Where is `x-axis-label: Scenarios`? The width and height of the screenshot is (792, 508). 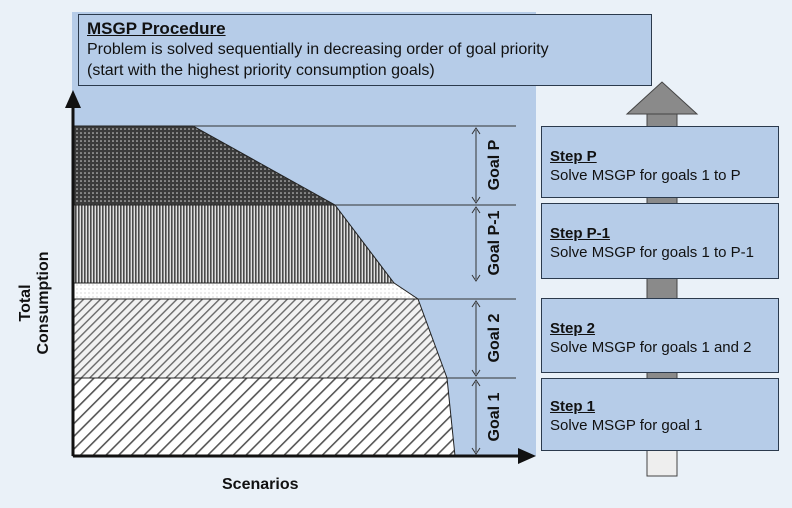 x-axis-label: Scenarios is located at coordinates (260, 484).